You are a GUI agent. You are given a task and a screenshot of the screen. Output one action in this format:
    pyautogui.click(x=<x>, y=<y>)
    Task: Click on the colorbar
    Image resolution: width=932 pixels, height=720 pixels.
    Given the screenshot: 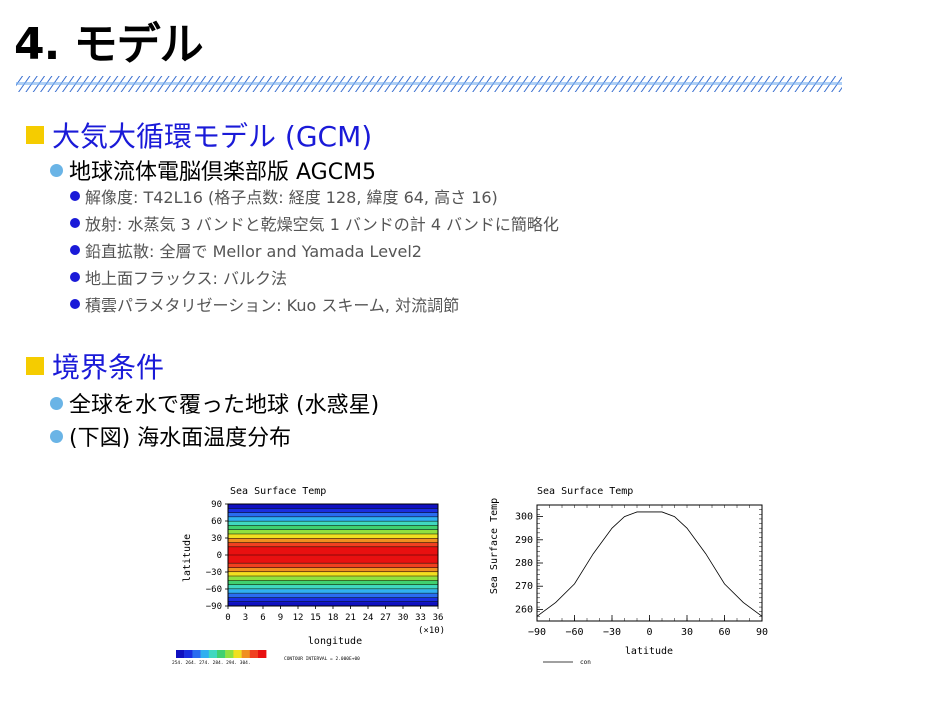 What is the action you would take?
    pyautogui.click(x=221, y=654)
    